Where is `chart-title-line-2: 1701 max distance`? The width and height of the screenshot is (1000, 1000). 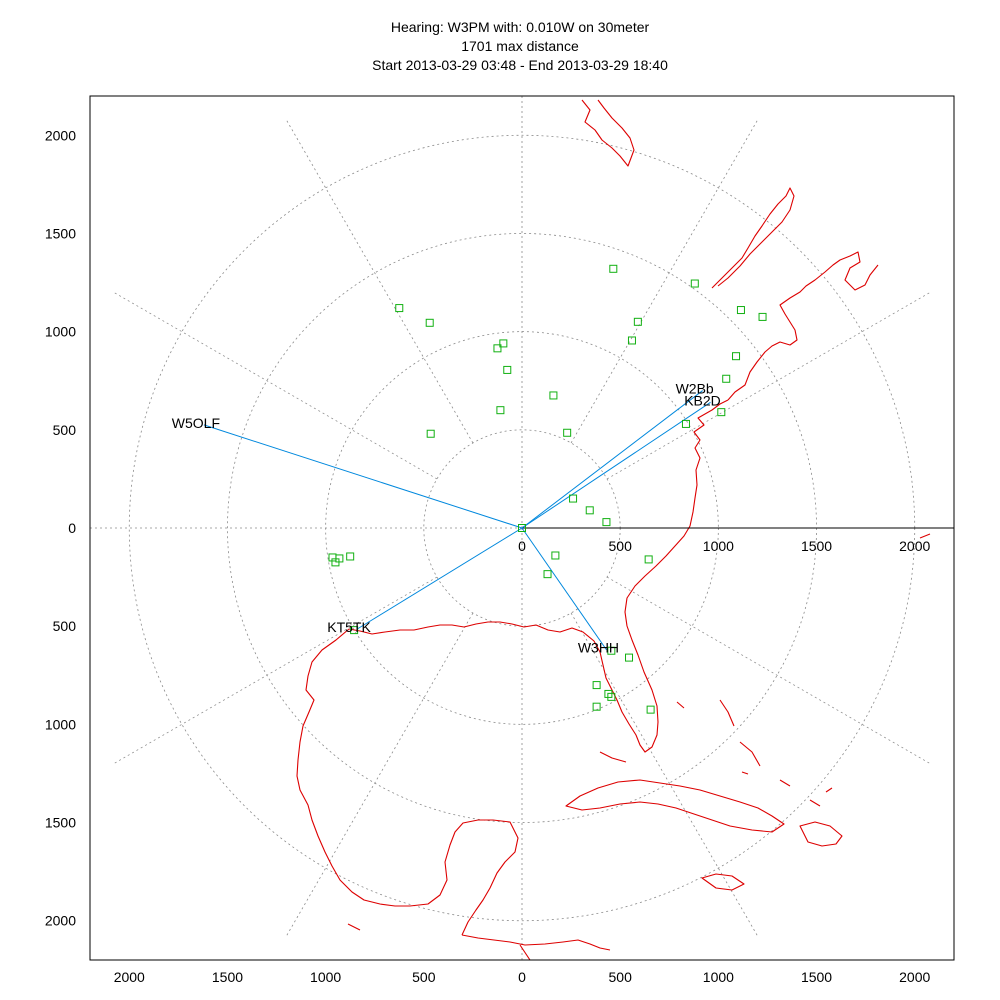
chart-title-line-2: 1701 max distance is located at coordinates (520, 46).